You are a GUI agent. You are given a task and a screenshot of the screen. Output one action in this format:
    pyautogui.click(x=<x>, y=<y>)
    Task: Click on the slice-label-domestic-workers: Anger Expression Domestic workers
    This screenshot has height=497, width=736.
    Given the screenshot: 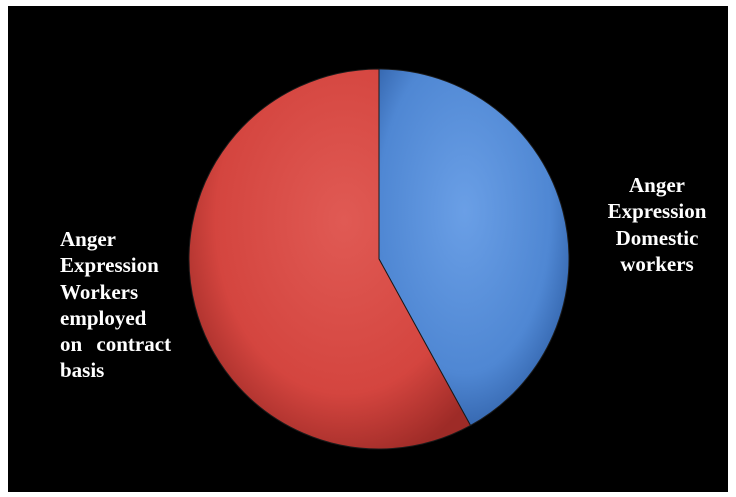 What is the action you would take?
    pyautogui.click(x=657, y=224)
    